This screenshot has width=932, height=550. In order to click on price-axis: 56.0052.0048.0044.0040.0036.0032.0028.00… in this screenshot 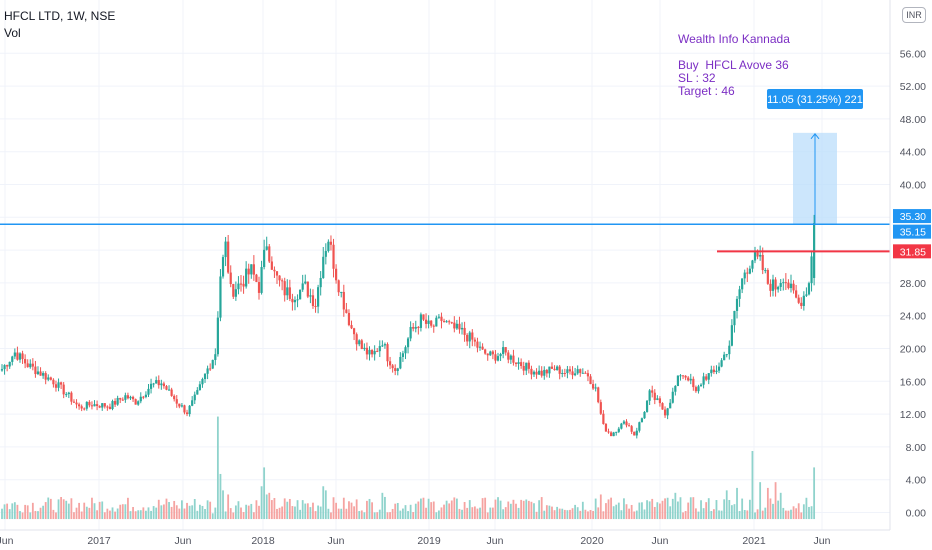, I will do `click(910, 265)`.